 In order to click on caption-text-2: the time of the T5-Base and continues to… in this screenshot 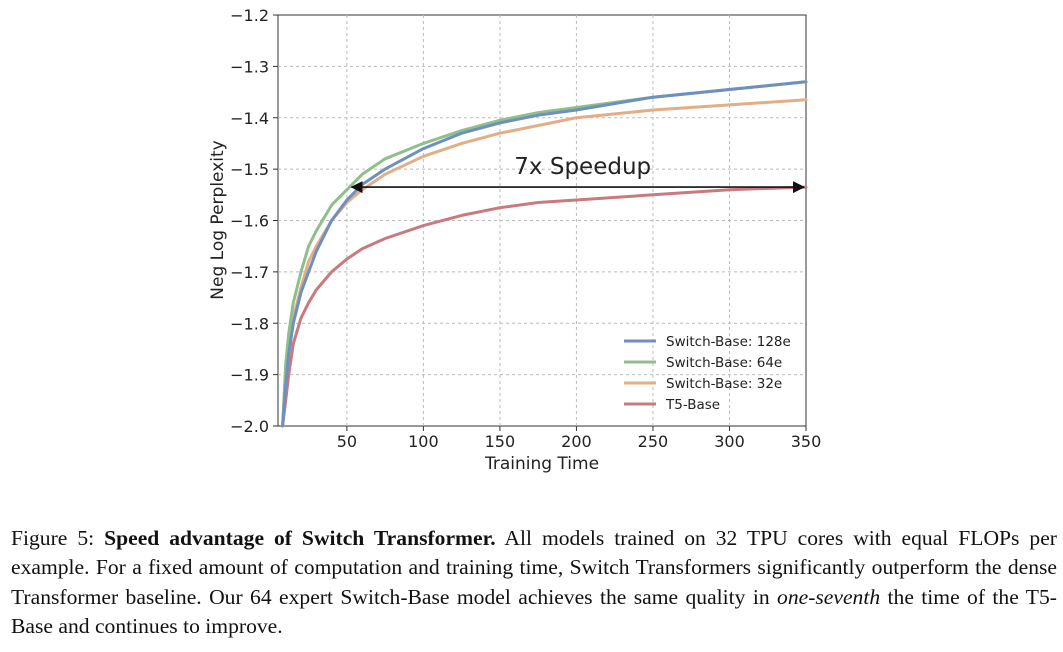, I will do `click(534, 611)`.